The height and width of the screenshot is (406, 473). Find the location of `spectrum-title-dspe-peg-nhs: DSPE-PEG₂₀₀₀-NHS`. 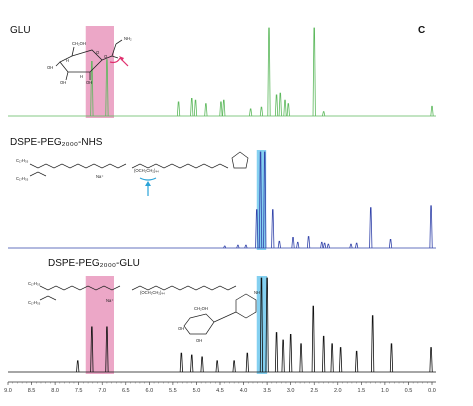

spectrum-title-dspe-peg-nhs: DSPE-PEG₂₀₀₀-NHS is located at coordinates (56, 142).